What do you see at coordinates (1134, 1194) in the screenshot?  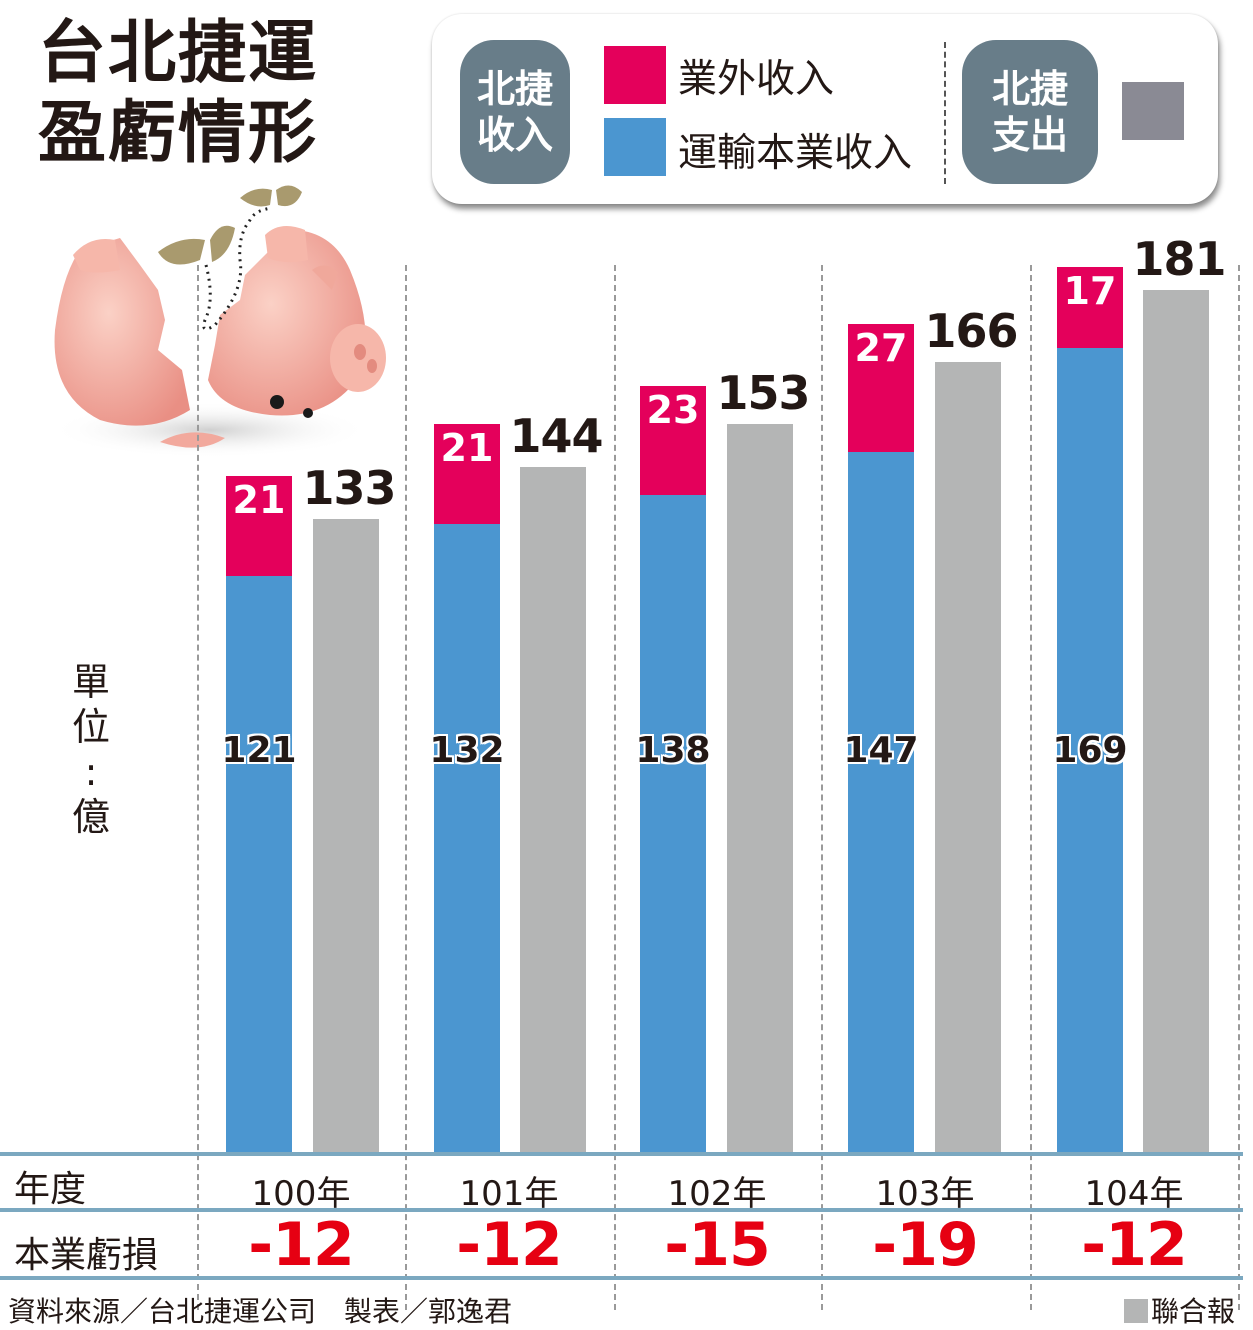 I see `year-label: 104年` at bounding box center [1134, 1194].